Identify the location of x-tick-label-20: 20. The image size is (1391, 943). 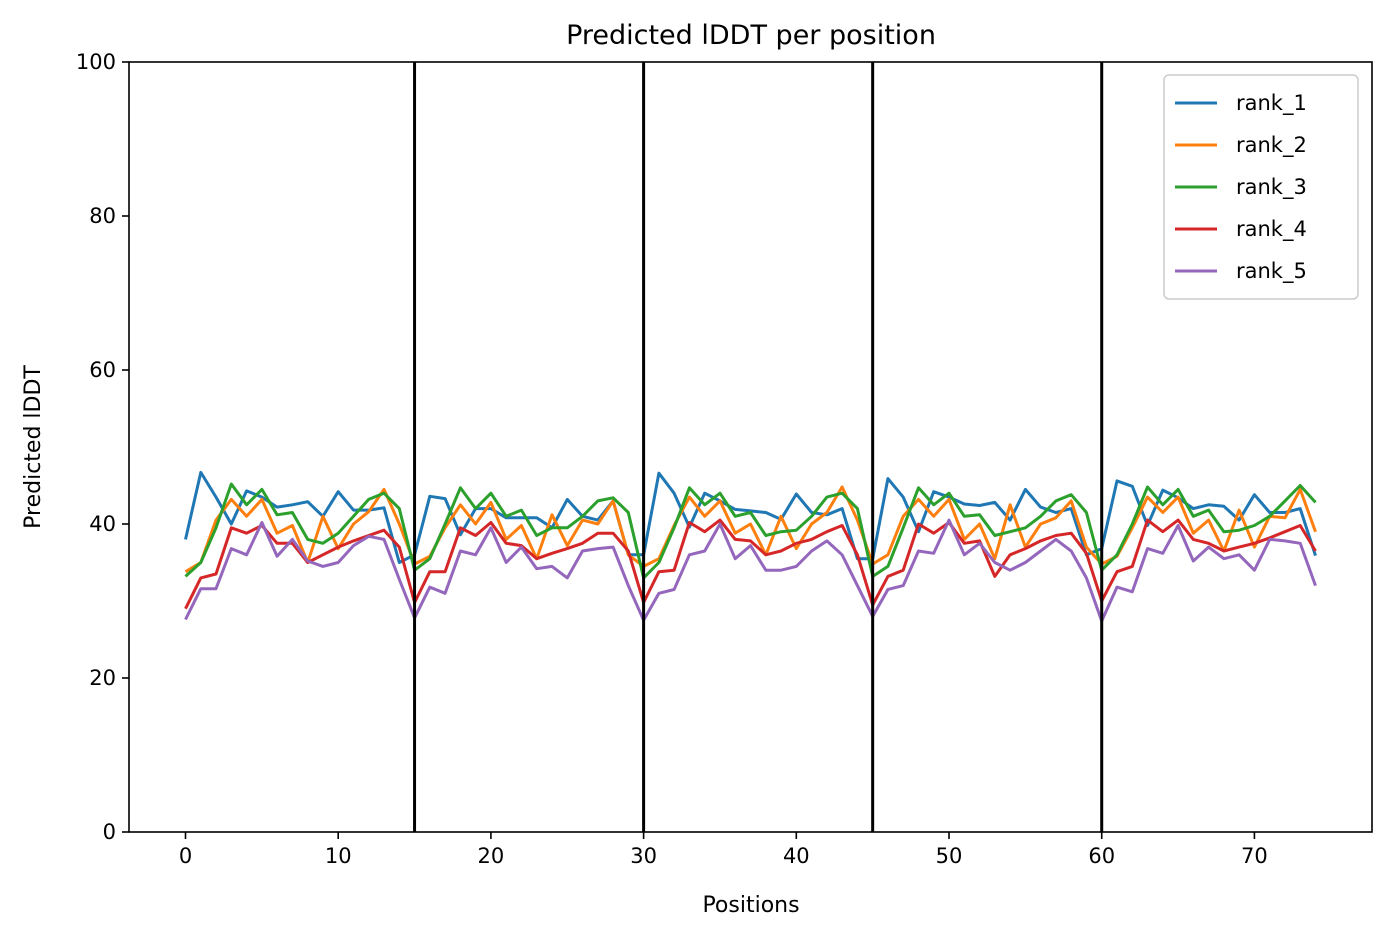
(491, 856).